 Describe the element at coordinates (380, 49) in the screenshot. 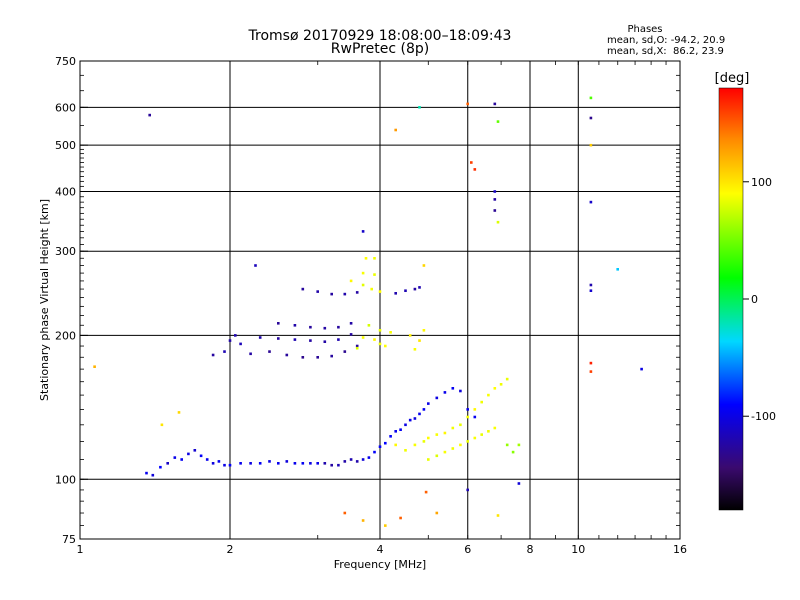

I see `chart-subtitle: RwPretec (8p)` at that location.